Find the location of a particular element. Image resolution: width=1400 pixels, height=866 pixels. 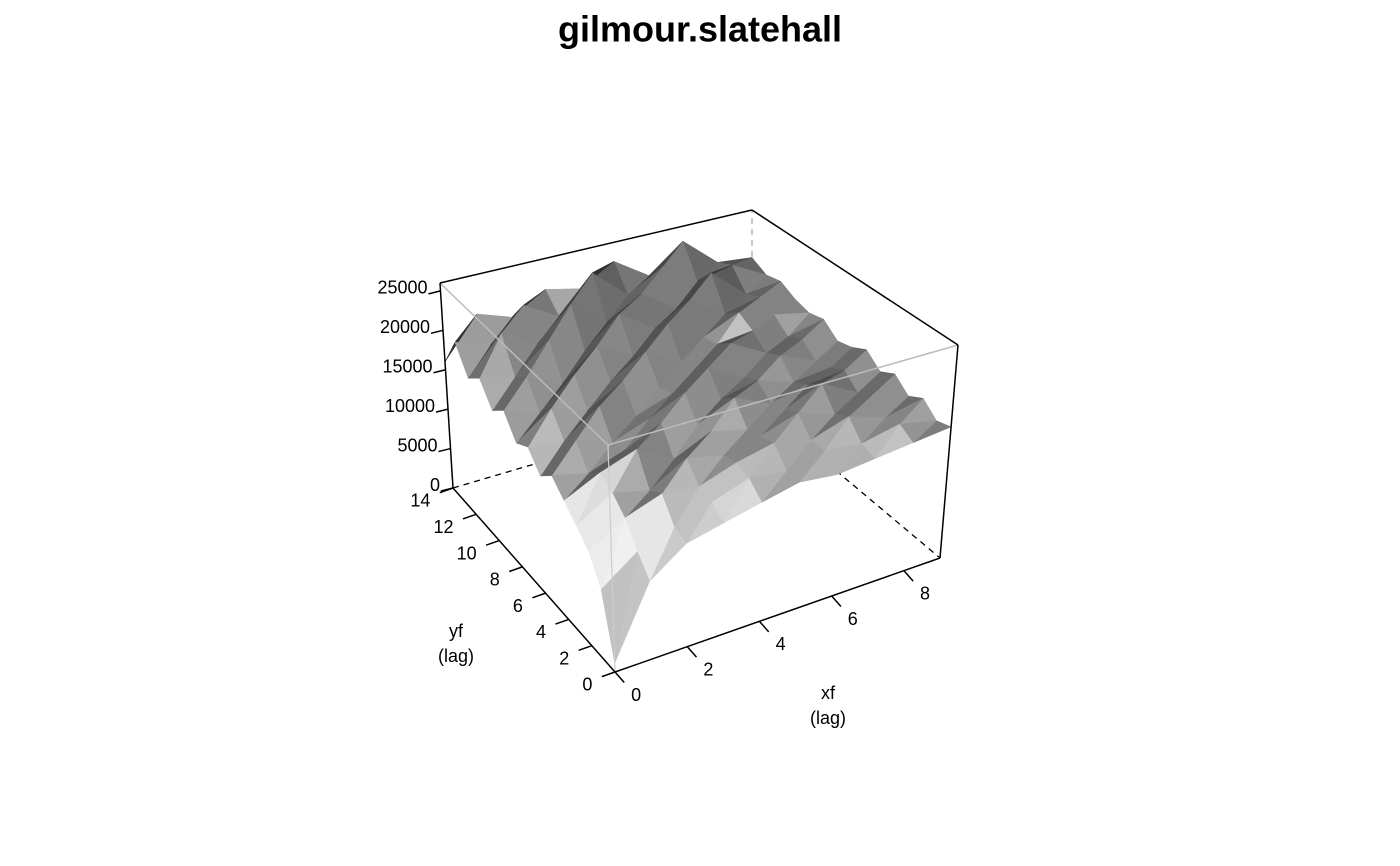

z-tick-label: 25000 is located at coordinates (402, 288).